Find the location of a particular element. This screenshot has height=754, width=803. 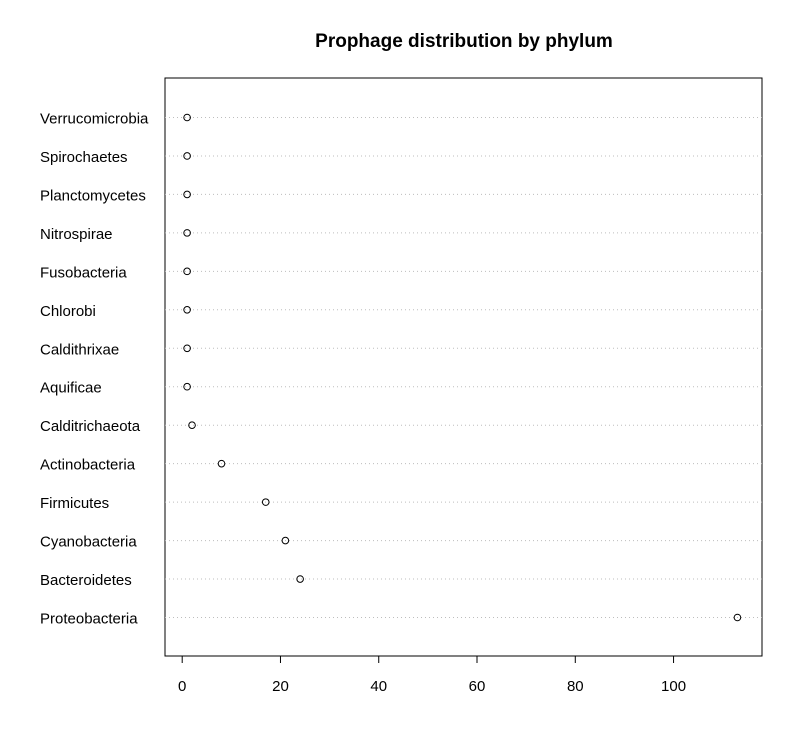

category-label: Planctomycetes is located at coordinates (93, 195).